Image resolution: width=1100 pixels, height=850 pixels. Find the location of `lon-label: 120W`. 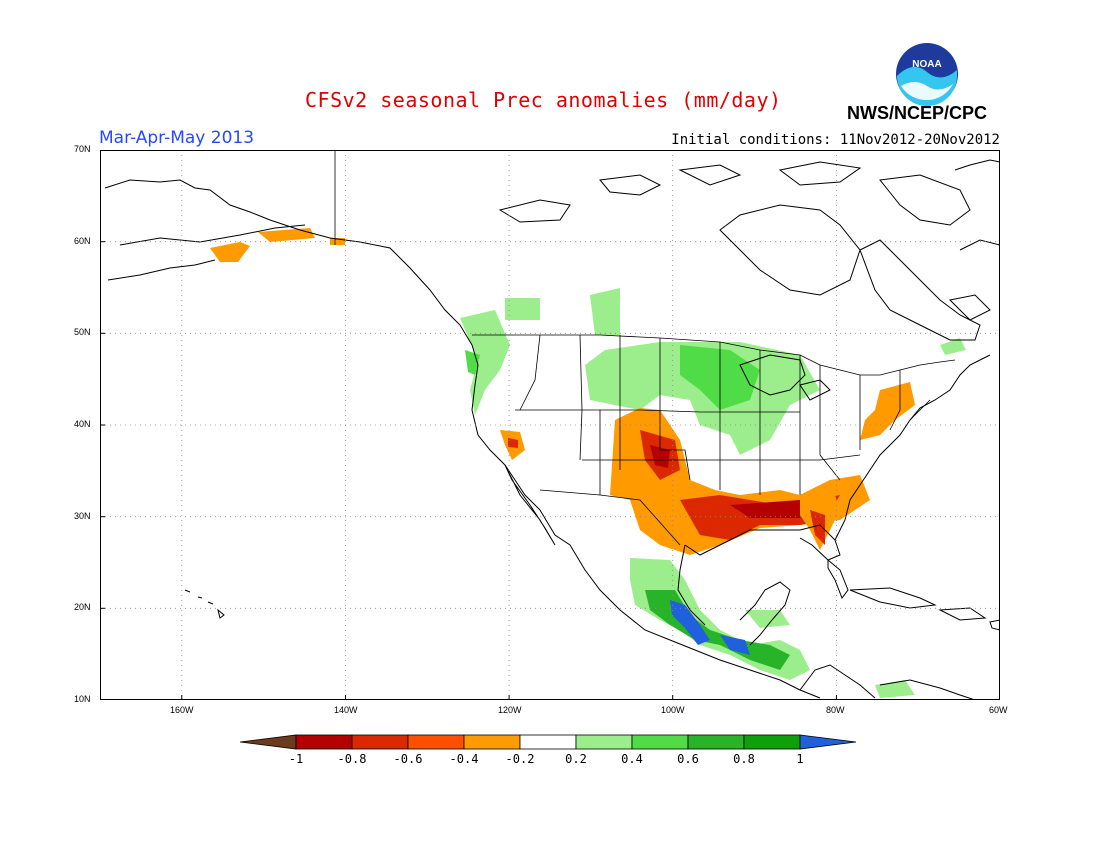

lon-label: 120W is located at coordinates (510, 710).